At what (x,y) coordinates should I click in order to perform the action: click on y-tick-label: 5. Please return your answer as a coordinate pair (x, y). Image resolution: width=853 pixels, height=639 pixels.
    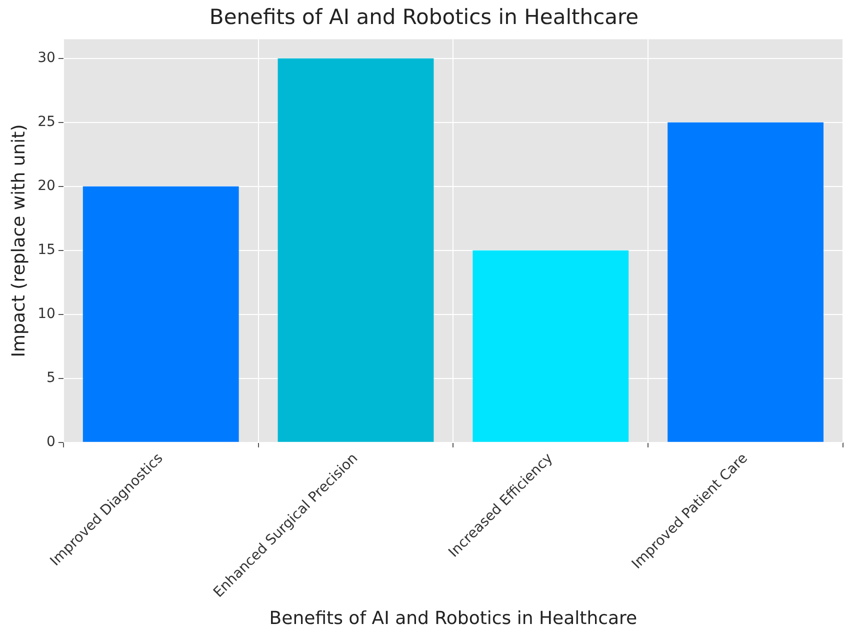
    Looking at the image, I should click on (51, 378).